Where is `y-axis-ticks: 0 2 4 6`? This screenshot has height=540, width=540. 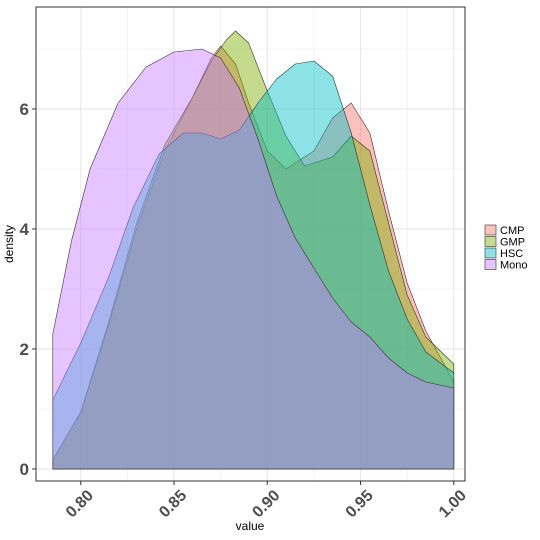 y-axis-ticks: 0 2 4 6 is located at coordinates (28, 289).